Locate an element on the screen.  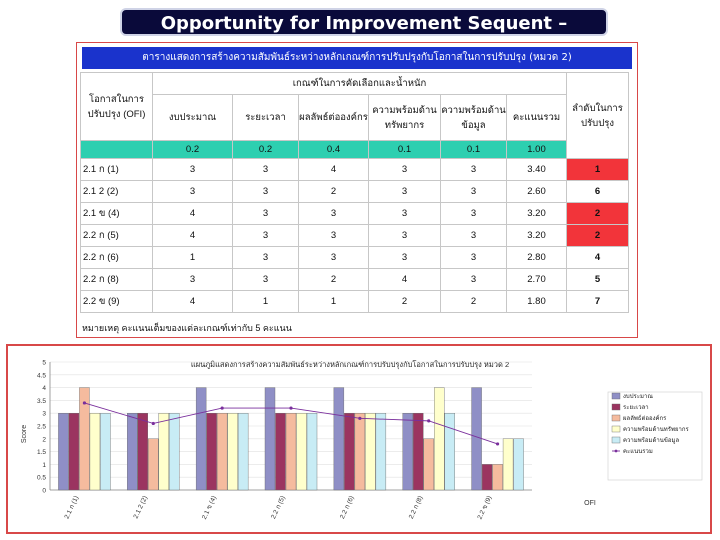
criteria-header-1: ระยะเวลา is located at coordinates (265, 117).